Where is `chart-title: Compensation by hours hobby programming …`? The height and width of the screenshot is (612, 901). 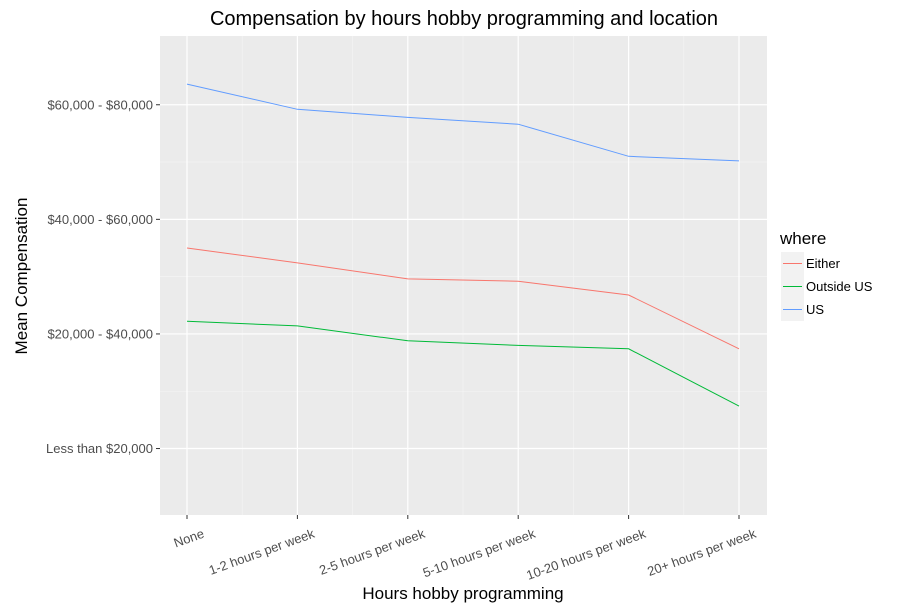 chart-title: Compensation by hours hobby programming … is located at coordinates (464, 19).